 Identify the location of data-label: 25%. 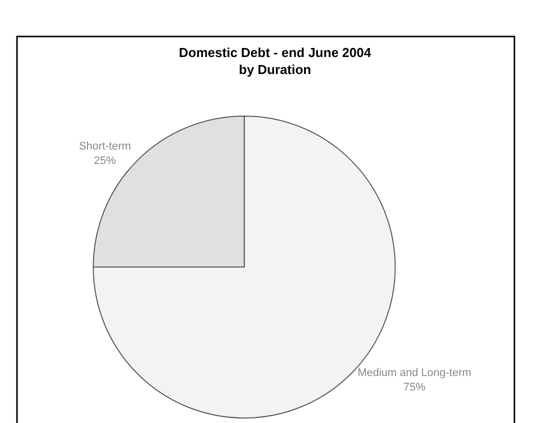
(105, 160).